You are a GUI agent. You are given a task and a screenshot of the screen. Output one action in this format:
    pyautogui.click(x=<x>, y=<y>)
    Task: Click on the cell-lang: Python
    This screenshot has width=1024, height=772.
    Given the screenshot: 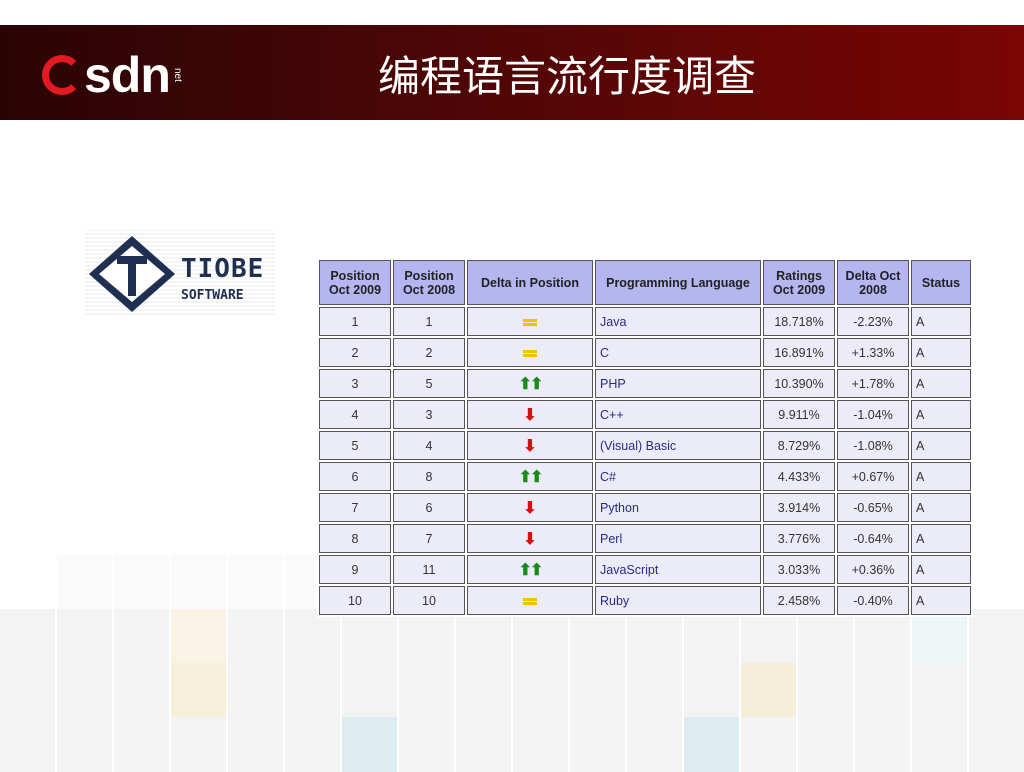 What is the action you would take?
    pyautogui.click(x=678, y=507)
    